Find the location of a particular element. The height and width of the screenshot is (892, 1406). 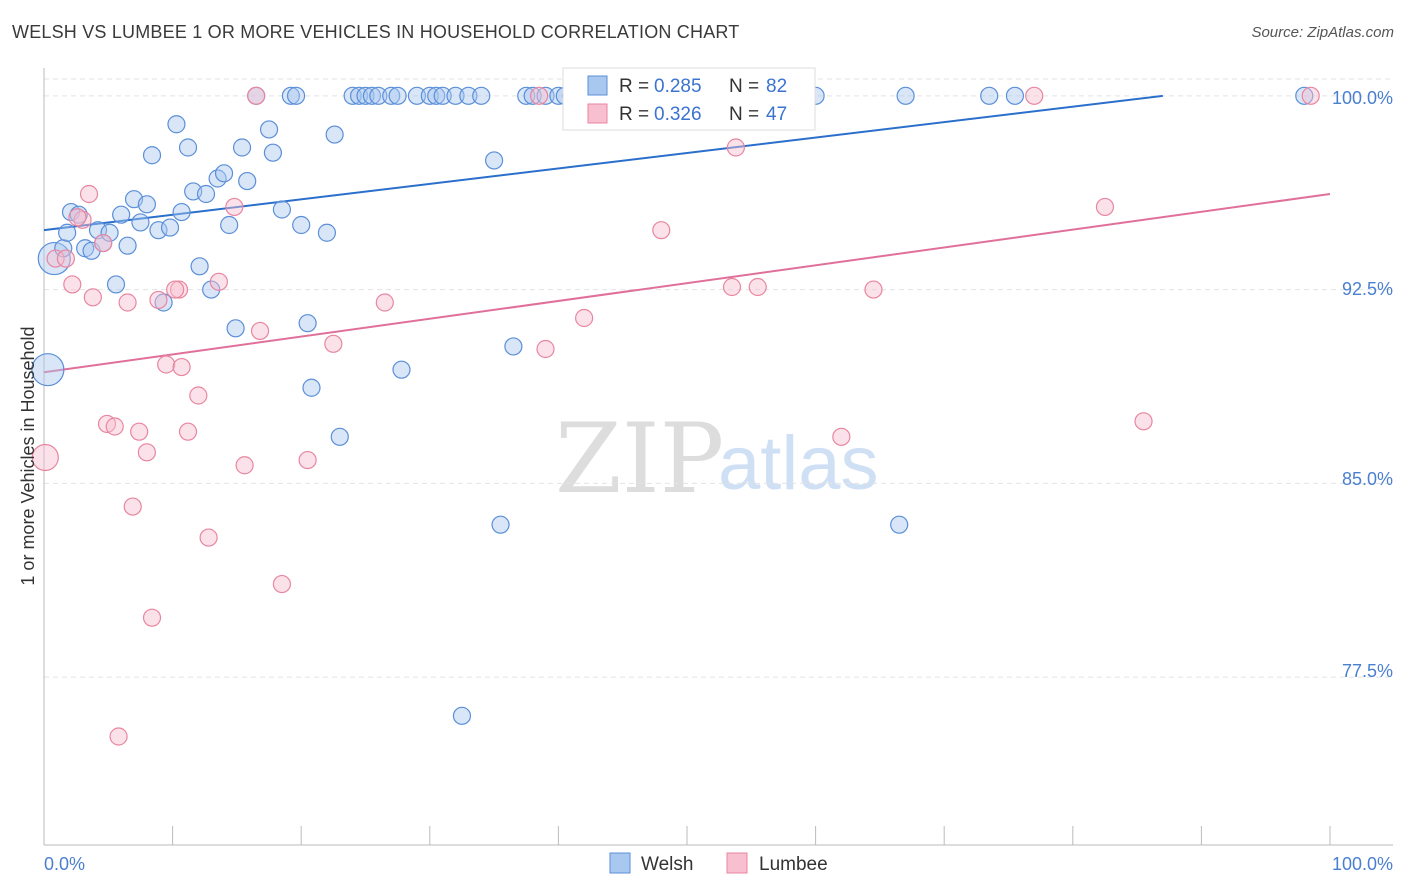

correlation-legend: R = 0.285 N = 82 R = 0.326 N = 47 is located at coordinates (689, 99).